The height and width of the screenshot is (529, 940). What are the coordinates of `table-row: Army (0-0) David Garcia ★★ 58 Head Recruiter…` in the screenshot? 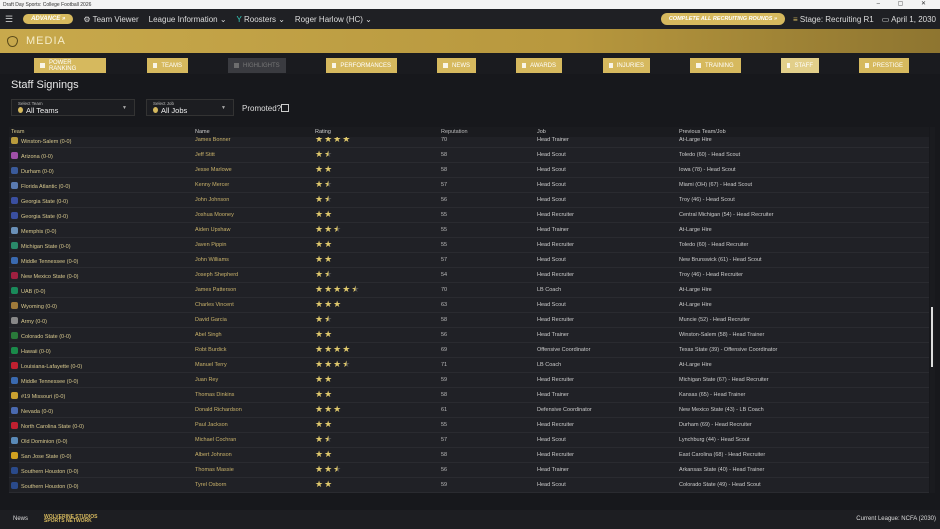 It's located at (469, 320).